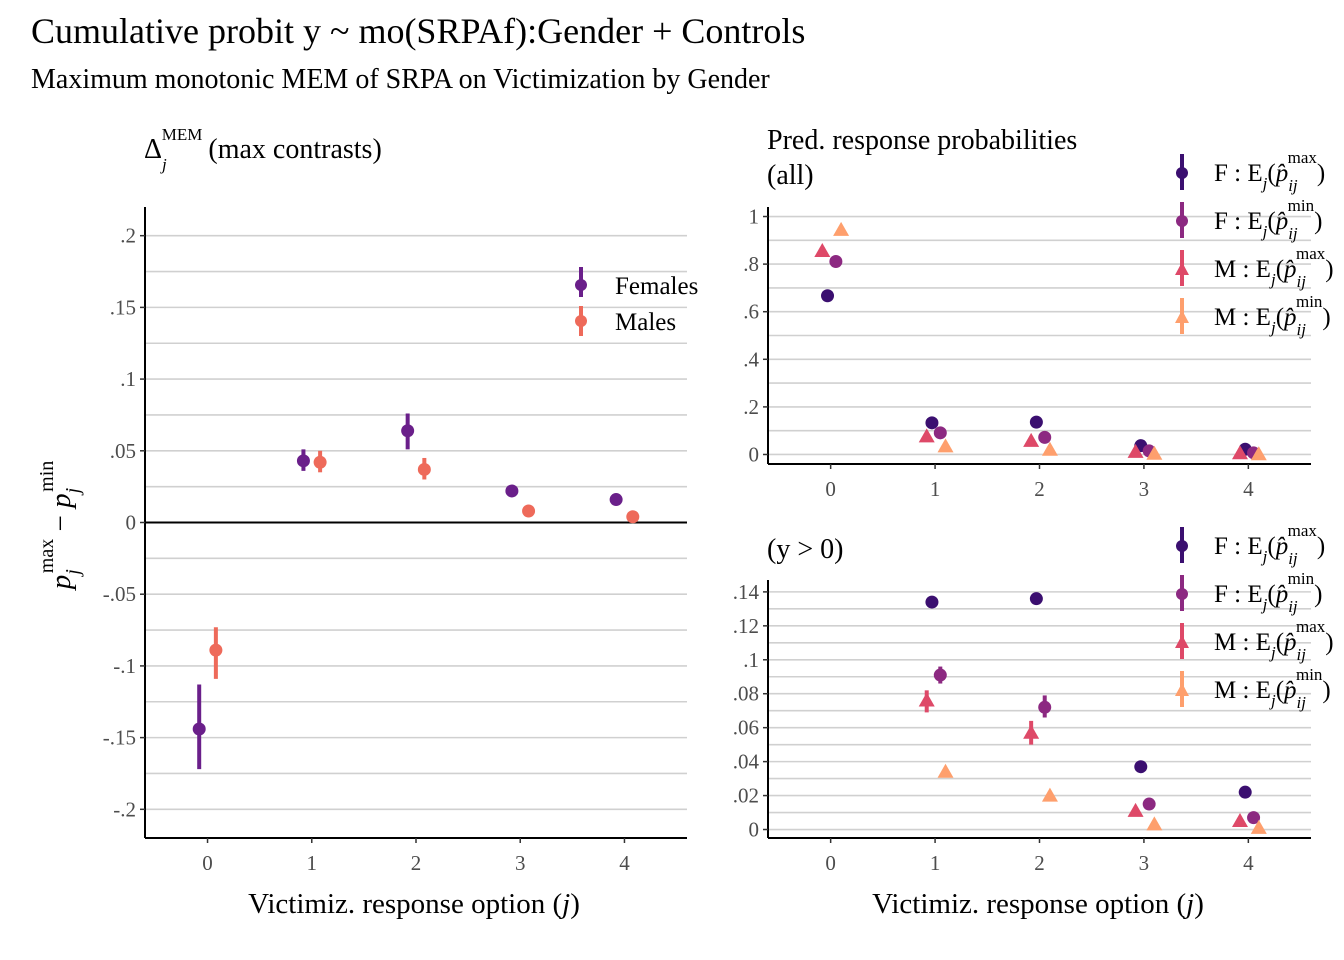 The width and height of the screenshot is (1344, 960). What do you see at coordinates (1182, 221) in the screenshot?
I see `legend-f-min-marker` at bounding box center [1182, 221].